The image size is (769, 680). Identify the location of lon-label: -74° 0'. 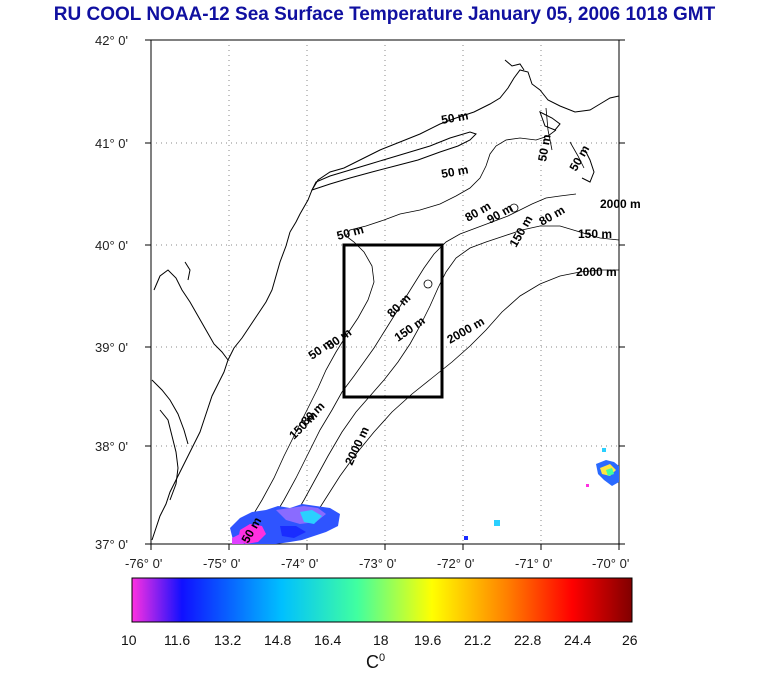
(299, 563).